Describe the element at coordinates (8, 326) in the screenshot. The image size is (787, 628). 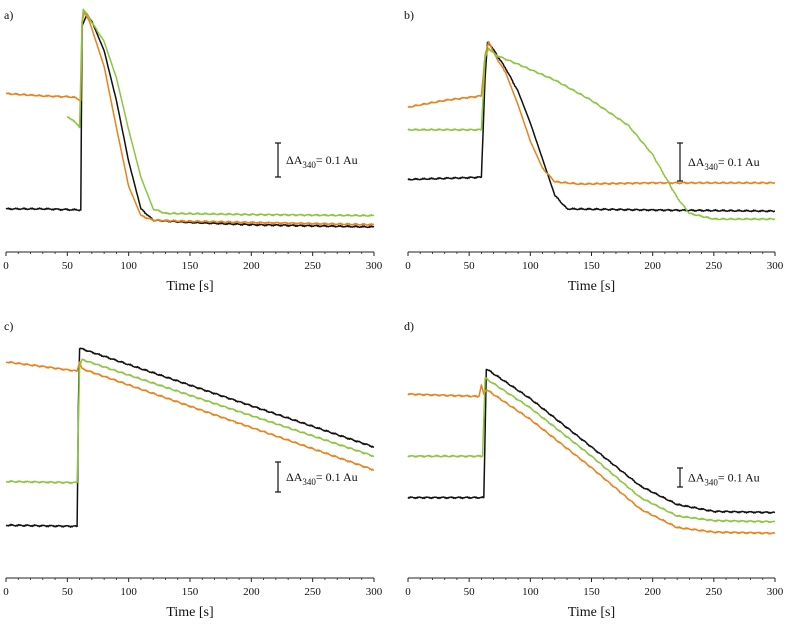
I see `panel-label: c)` at that location.